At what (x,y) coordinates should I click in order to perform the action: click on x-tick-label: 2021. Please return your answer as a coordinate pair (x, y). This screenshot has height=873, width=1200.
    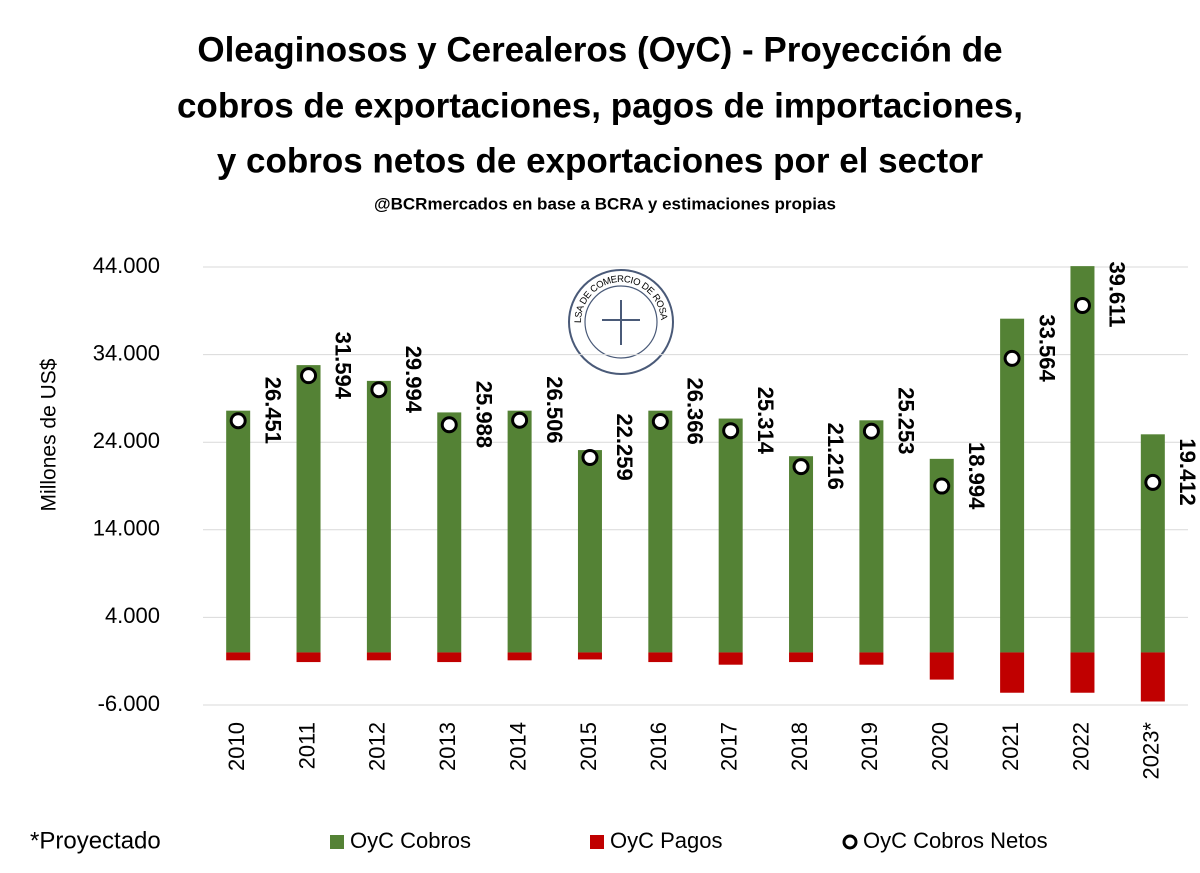
    Looking at the image, I should click on (1010, 746).